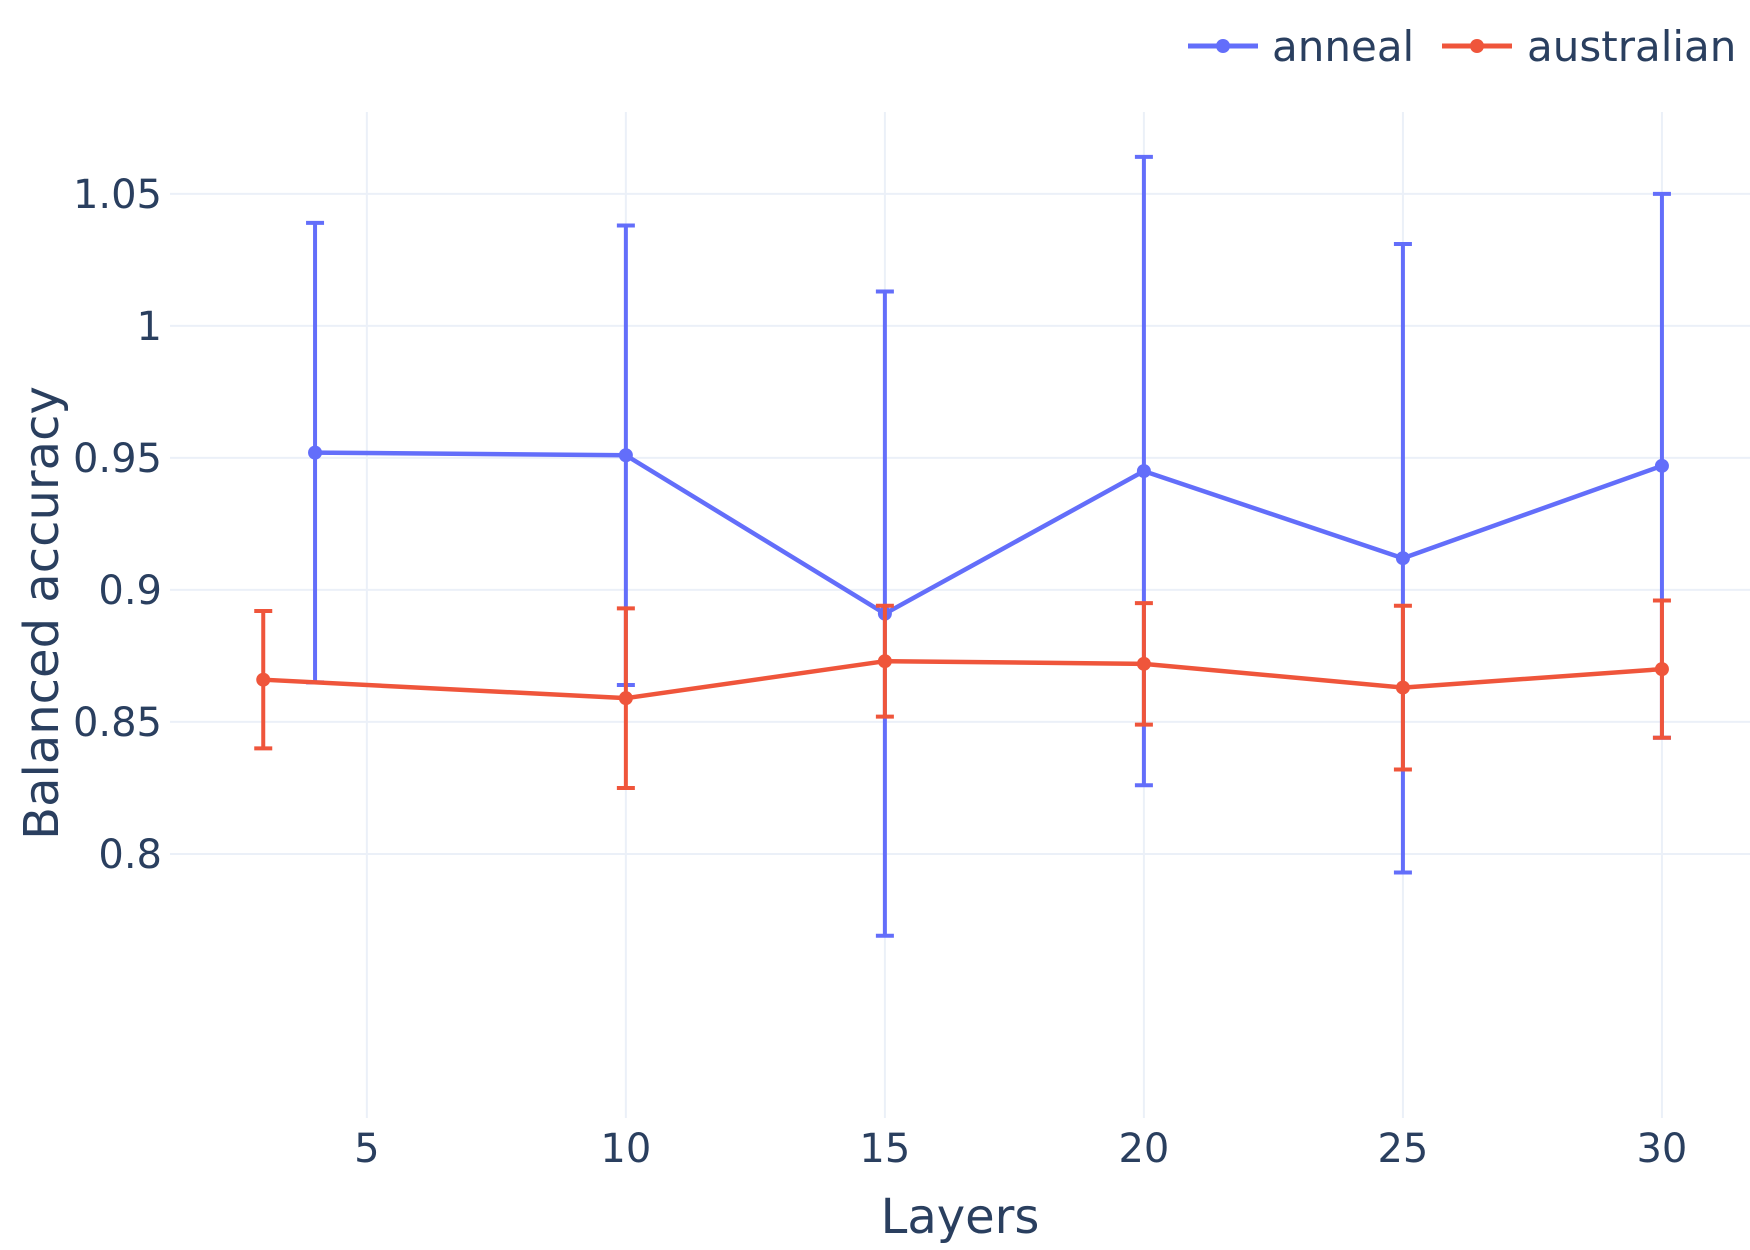  Describe the element at coordinates (130, 855) in the screenshot. I see `y-tick-label: 0.8` at that location.